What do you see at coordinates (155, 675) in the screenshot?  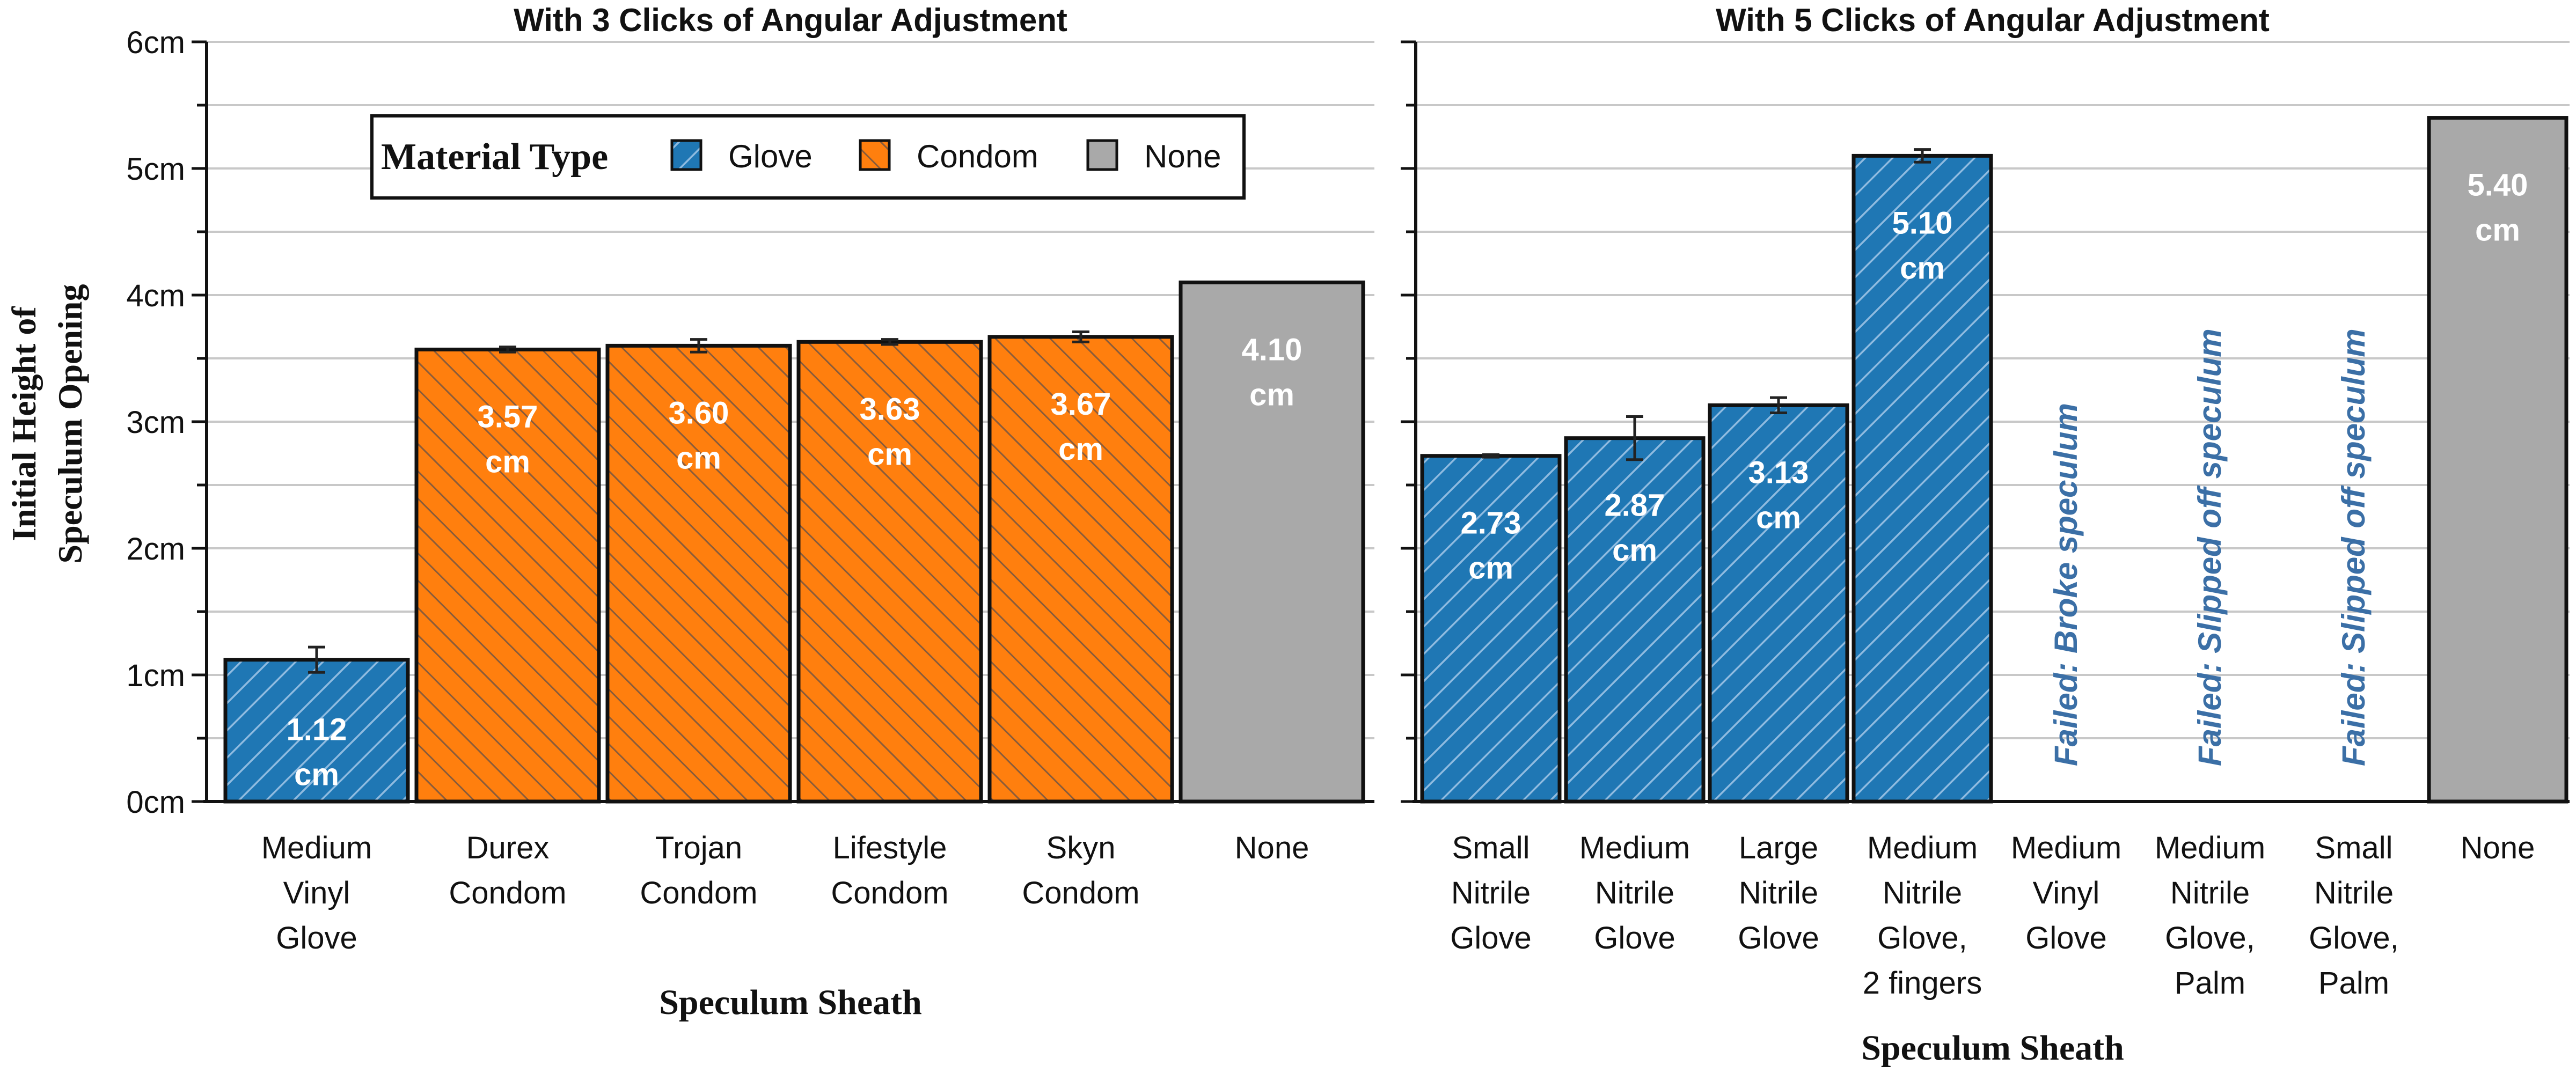 I see `y-tick-label: 1cm` at bounding box center [155, 675].